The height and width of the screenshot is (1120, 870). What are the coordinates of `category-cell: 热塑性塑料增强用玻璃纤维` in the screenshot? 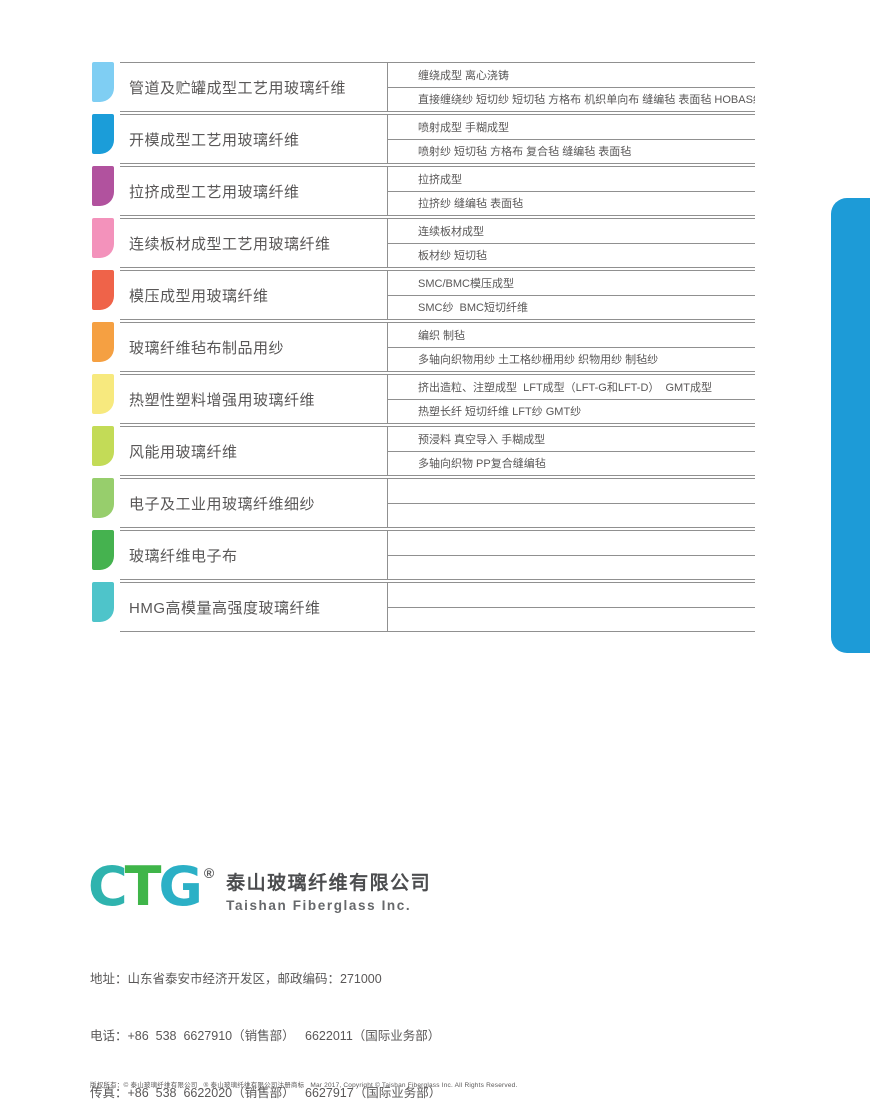 It's located at (254, 399).